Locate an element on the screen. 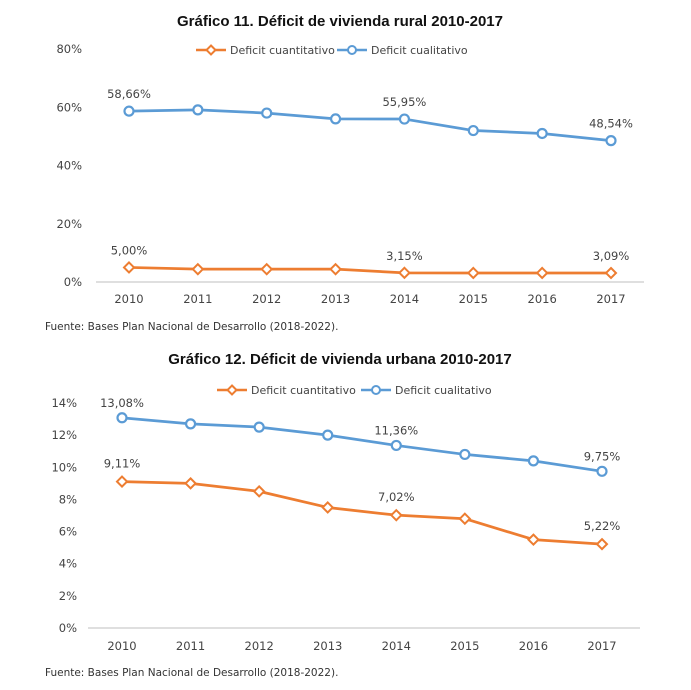 The width and height of the screenshot is (691, 690). data-label: 7,02% is located at coordinates (396, 497).